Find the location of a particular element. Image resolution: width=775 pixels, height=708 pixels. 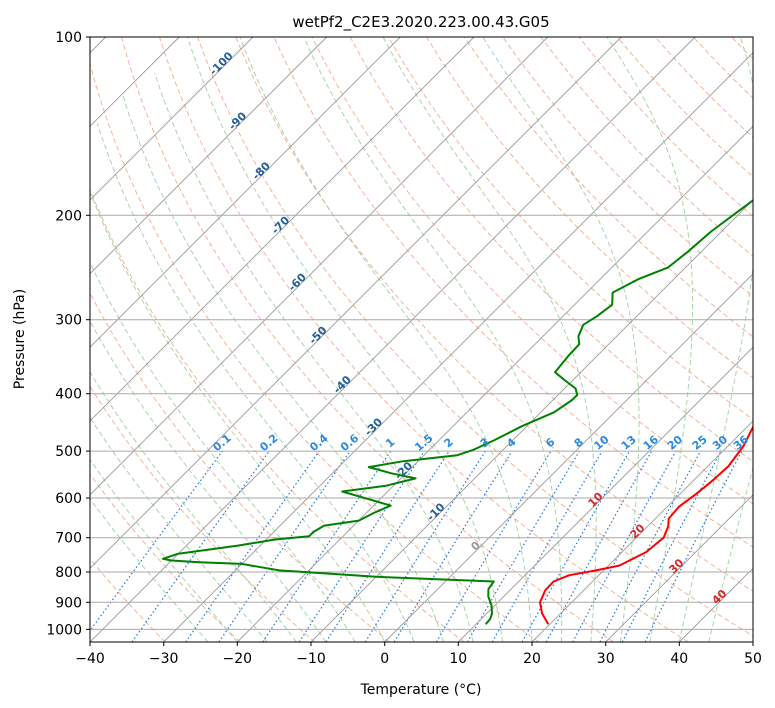

x-tick-label: −40 is located at coordinates (90, 659).